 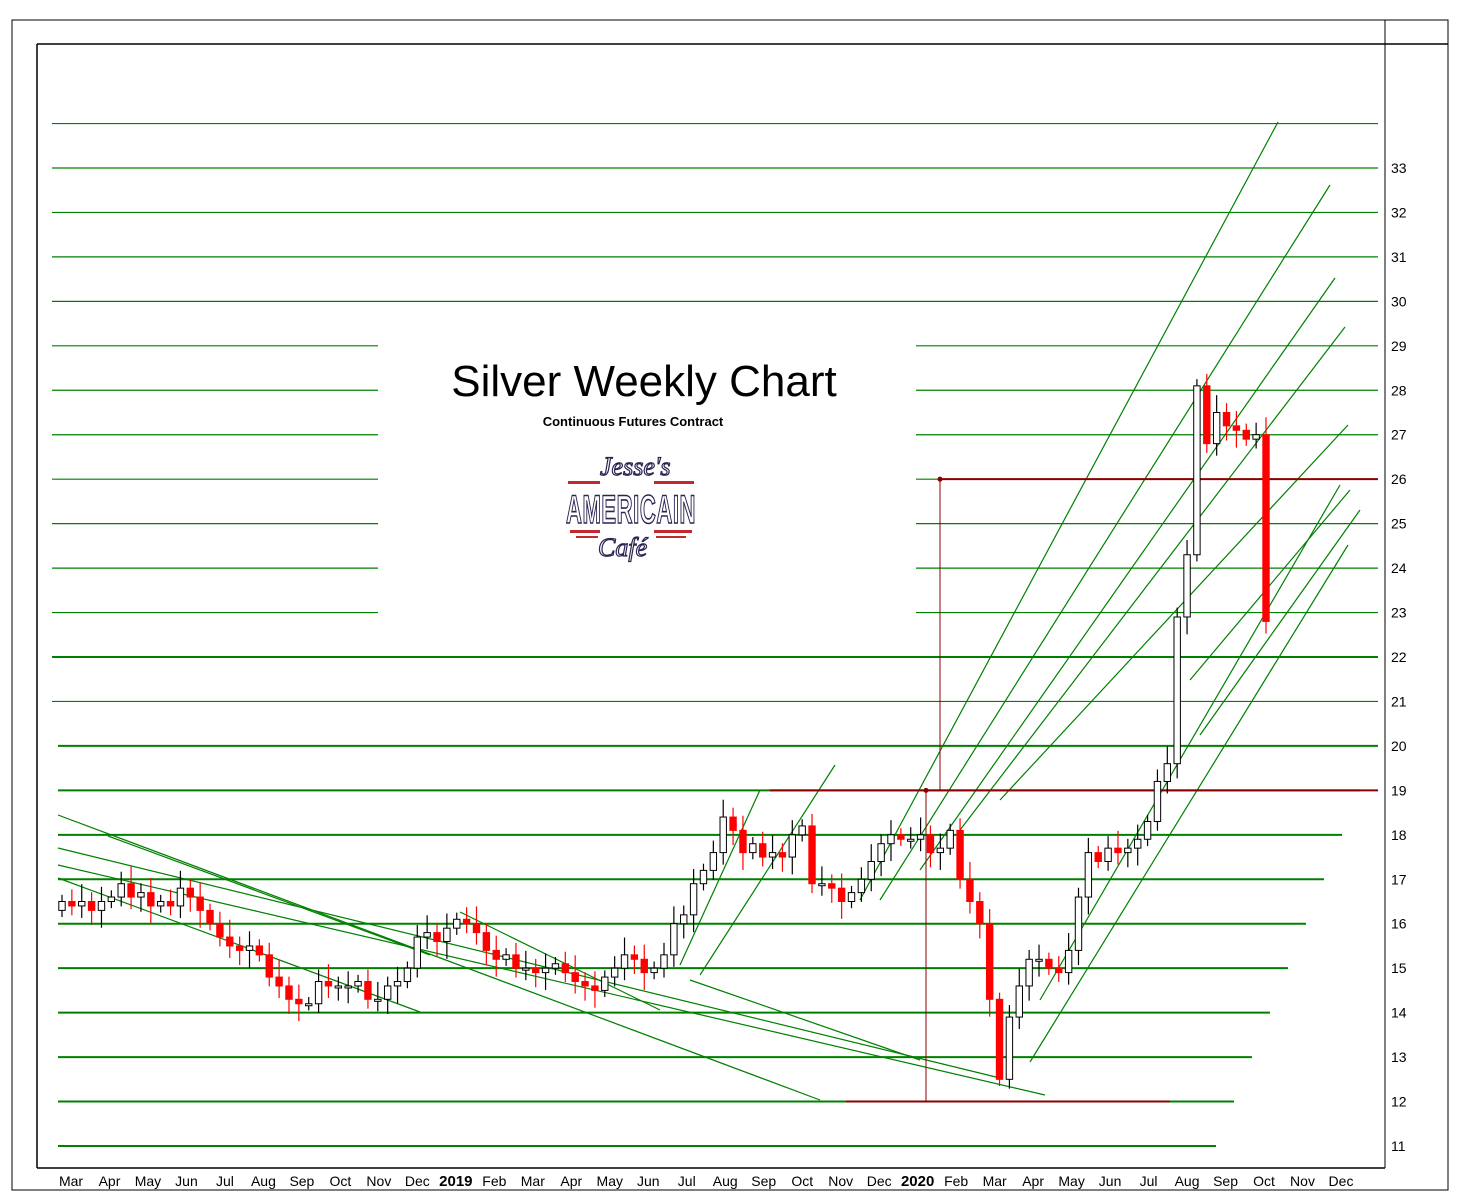 I want to click on month-label: Jun, so click(x=1110, y=1181).